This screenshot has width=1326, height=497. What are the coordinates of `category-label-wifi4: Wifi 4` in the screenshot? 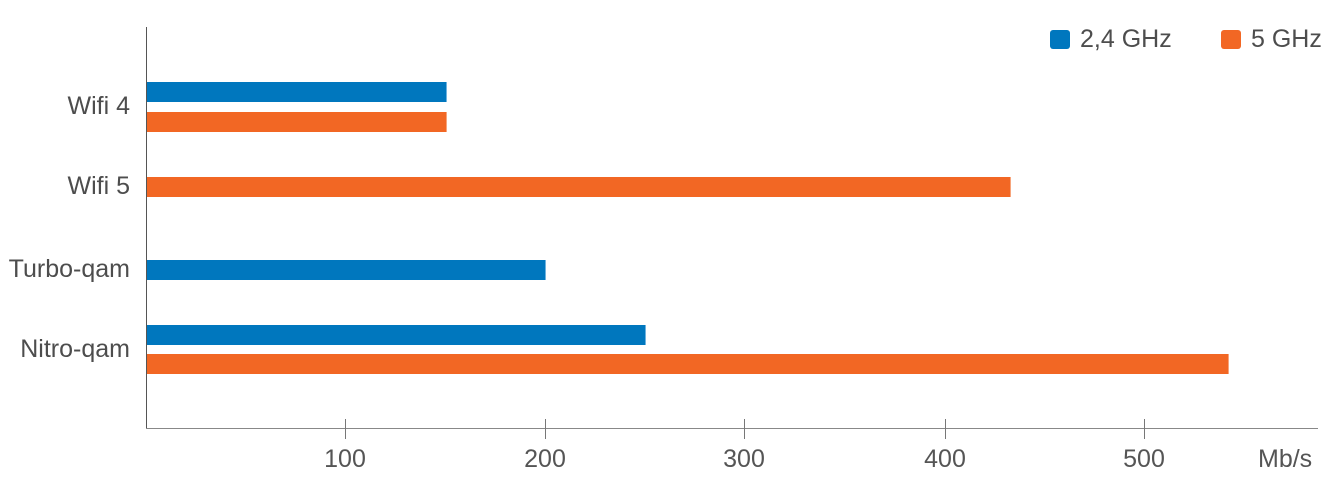 It's located at (99, 106).